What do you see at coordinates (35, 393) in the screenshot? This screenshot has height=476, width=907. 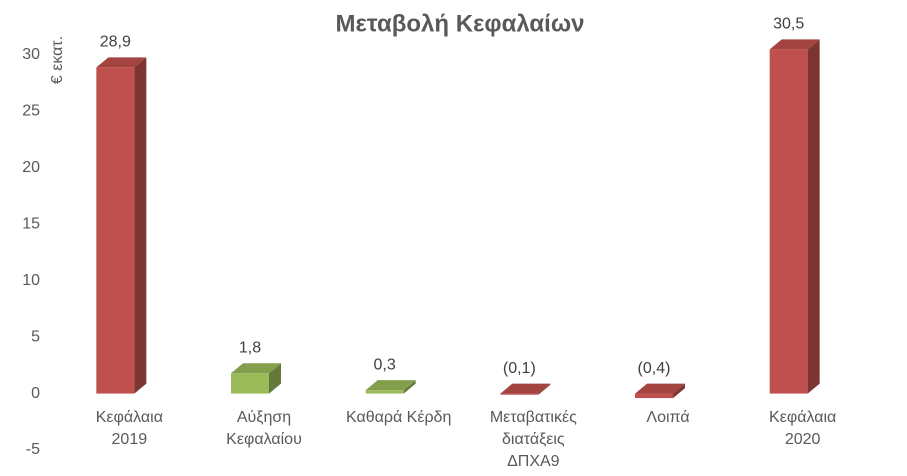 I see `y-tick-label: 0` at bounding box center [35, 393].